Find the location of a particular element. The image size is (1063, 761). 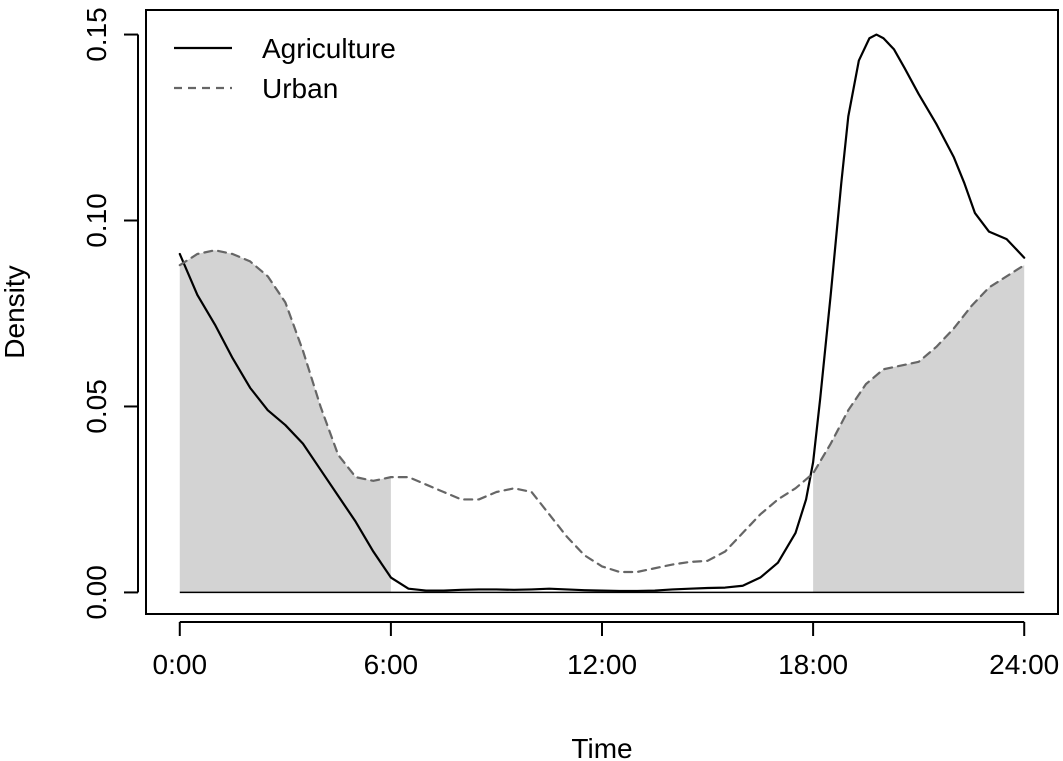

y-axis-label: Density is located at coordinates (15, 311).